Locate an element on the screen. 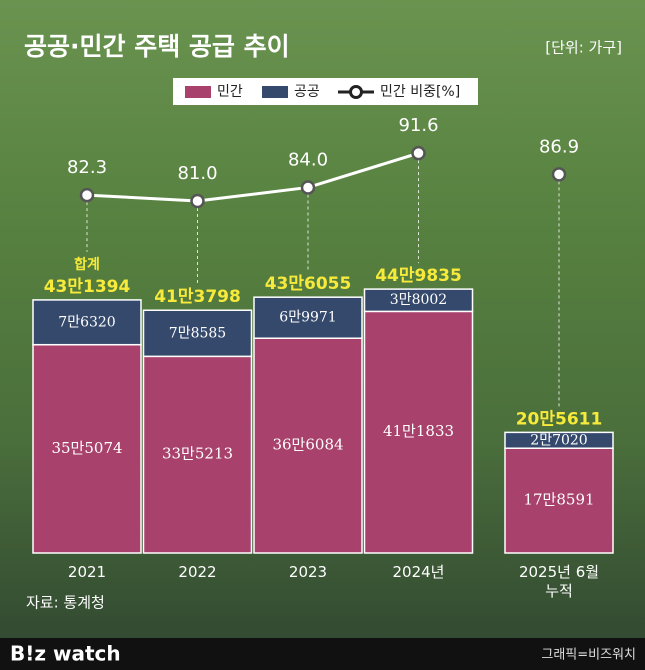 The height and width of the screenshot is (670, 645). ratio-label: 82.3 is located at coordinates (87, 167).